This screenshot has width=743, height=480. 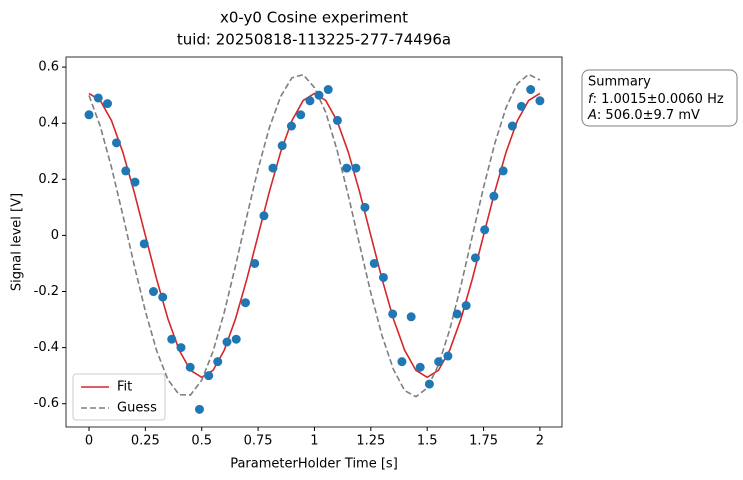 What do you see at coordinates (48, 67) in the screenshot?
I see `y-tick-label: 0.6` at bounding box center [48, 67].